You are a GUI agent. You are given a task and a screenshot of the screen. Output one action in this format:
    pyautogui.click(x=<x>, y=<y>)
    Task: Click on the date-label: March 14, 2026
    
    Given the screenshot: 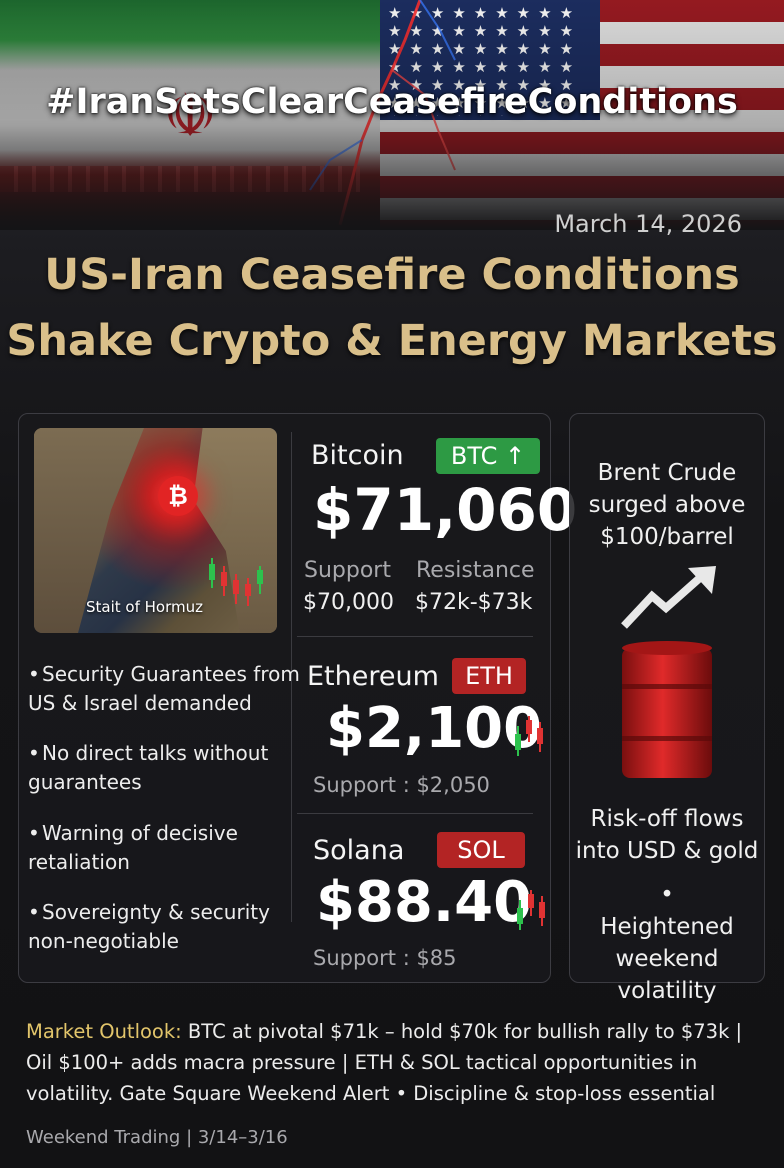 What is the action you would take?
    pyautogui.click(x=648, y=224)
    